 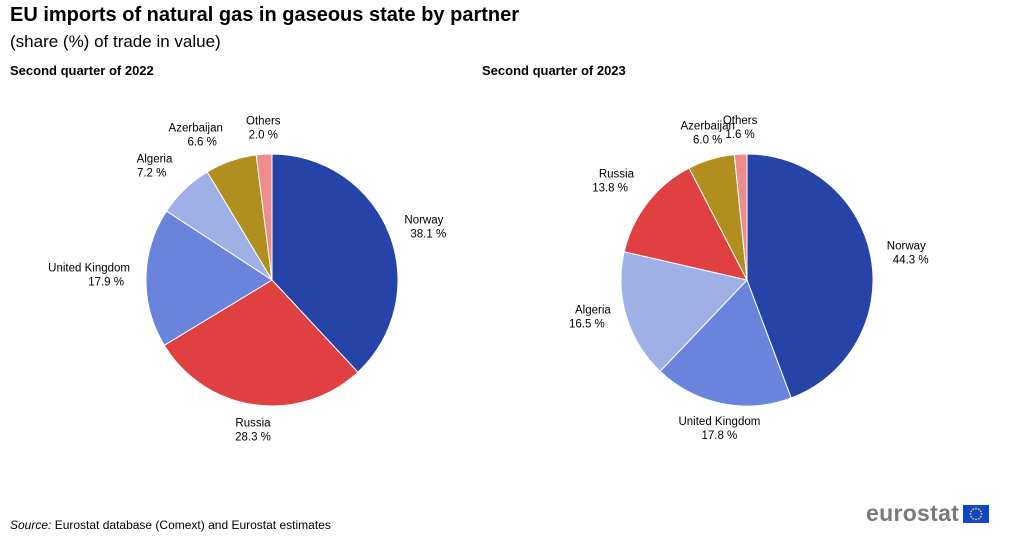 I want to click on slice-label-1-norway: Norway, so click(x=906, y=246).